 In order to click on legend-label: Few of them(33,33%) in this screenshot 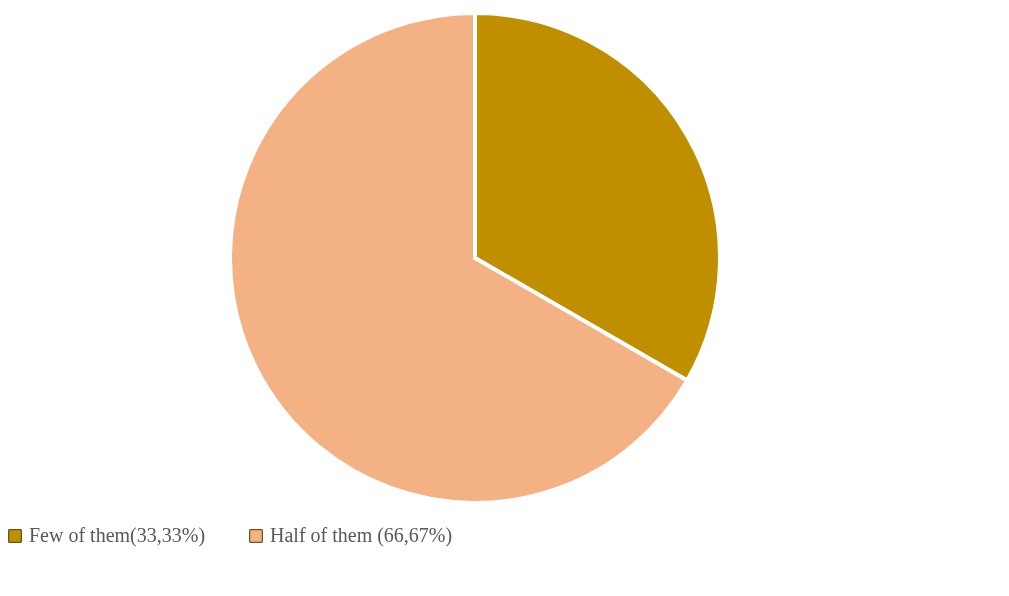, I will do `click(117, 535)`.